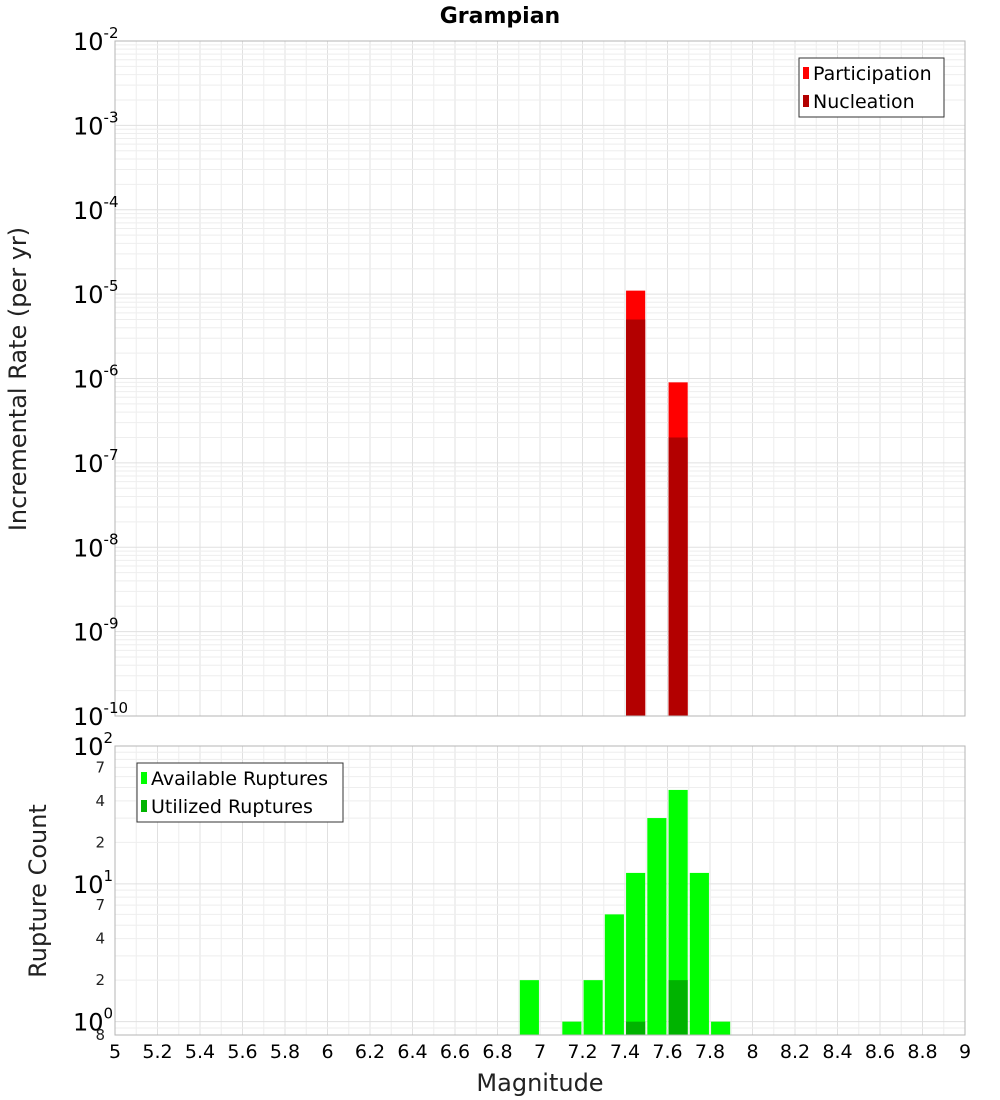  Describe the element at coordinates (455, 1052) in the screenshot. I see `x-tick-label: 6.6` at that location.